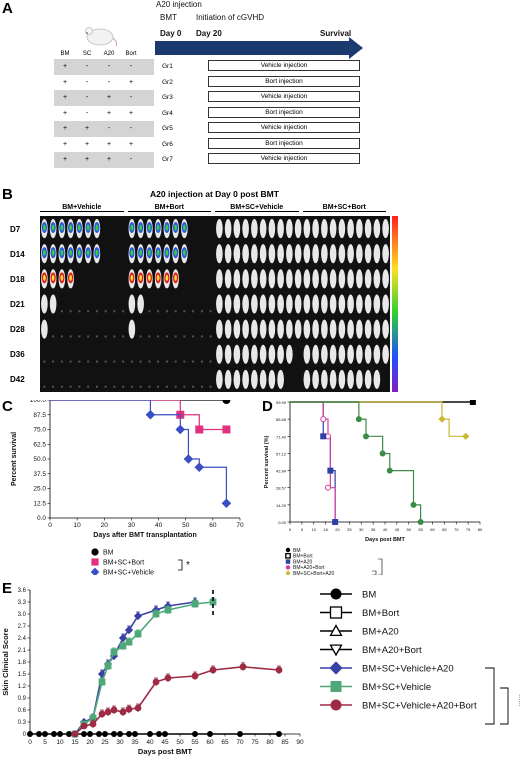  What do you see at coordinates (22, 591) in the screenshot?
I see `y-tick-label: 3.6` at bounding box center [22, 591].